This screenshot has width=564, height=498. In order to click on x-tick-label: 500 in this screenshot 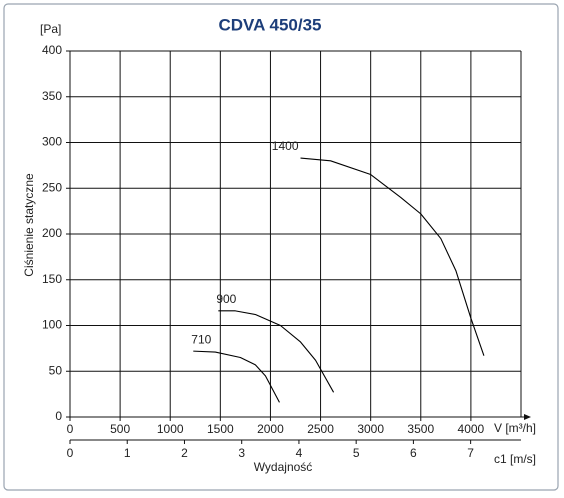, I will do `click(120, 429)`.